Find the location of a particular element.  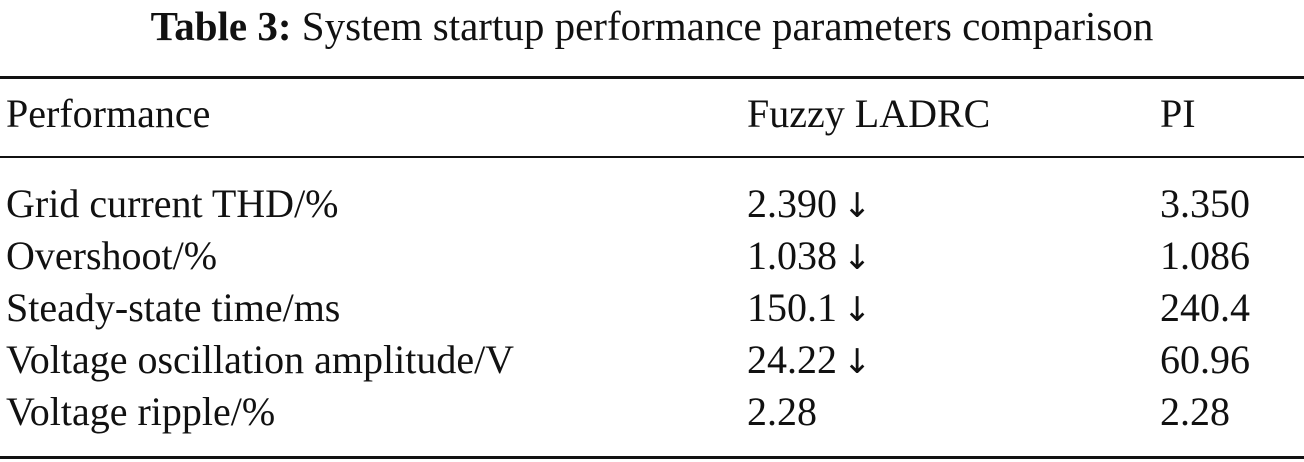

table-row-fuzzy-value: 24.22 ↓ is located at coordinates (809, 361).